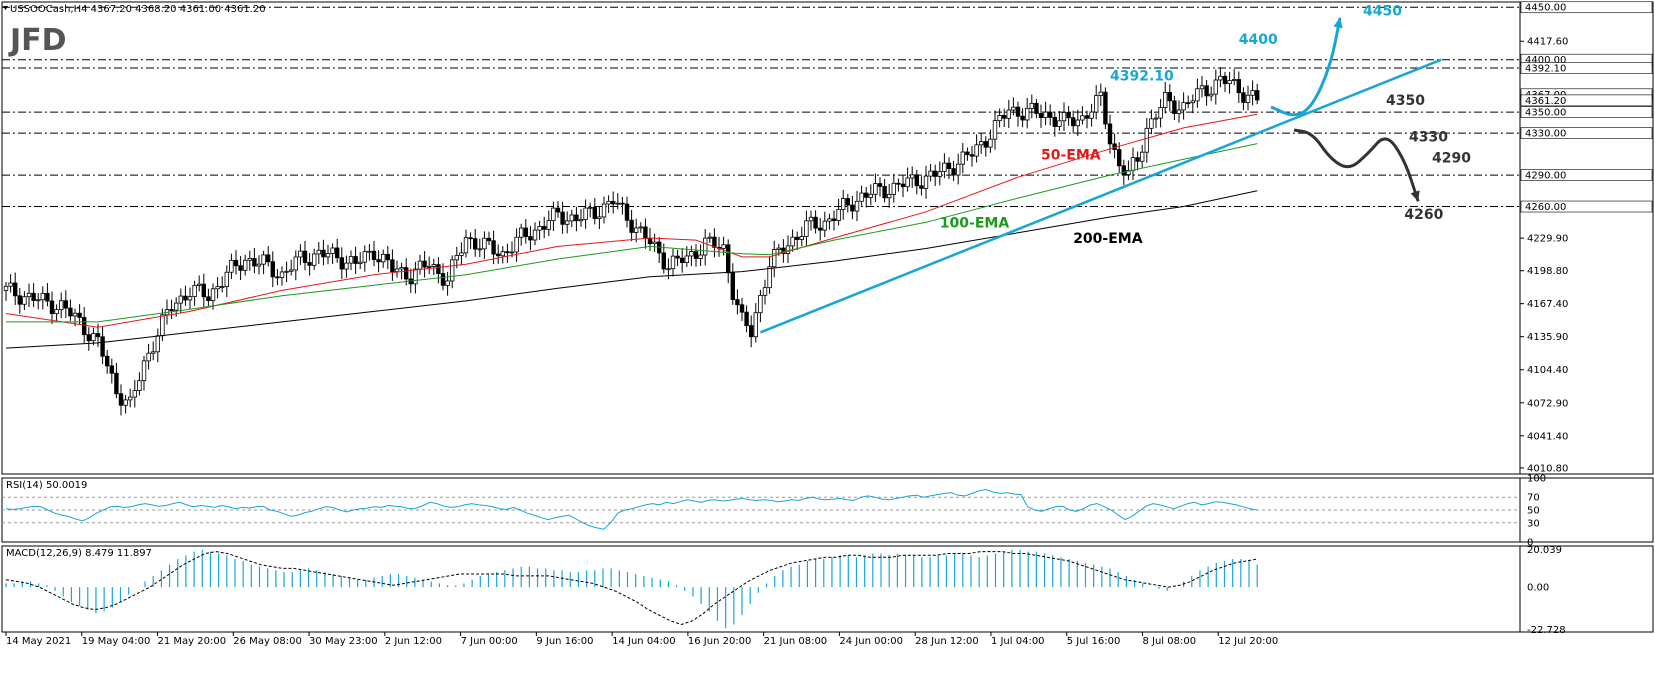 The height and width of the screenshot is (687, 1655). I want to click on y-tick-label: 4072.90, so click(1547, 403).